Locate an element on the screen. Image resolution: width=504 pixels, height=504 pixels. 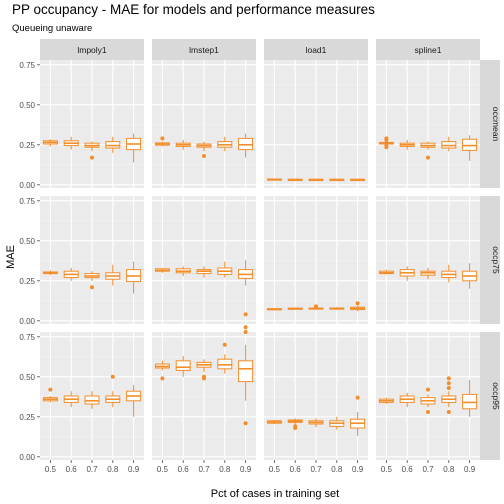
chart-subtitle: Queueing unaware is located at coordinates (52, 28).